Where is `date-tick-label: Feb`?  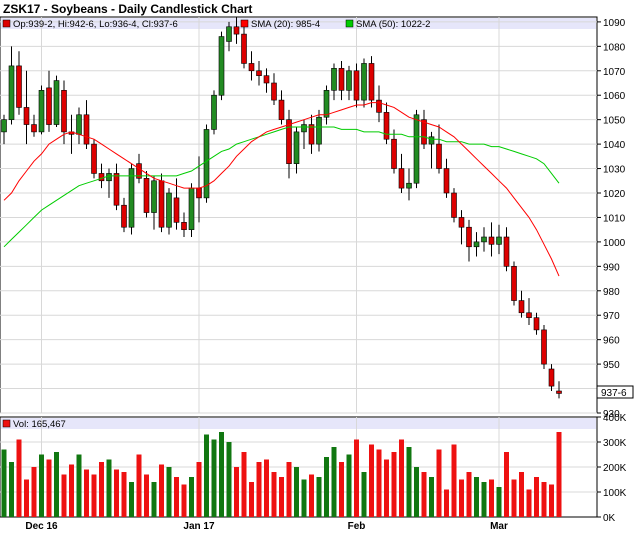
date-tick-label: Feb is located at coordinates (357, 526).